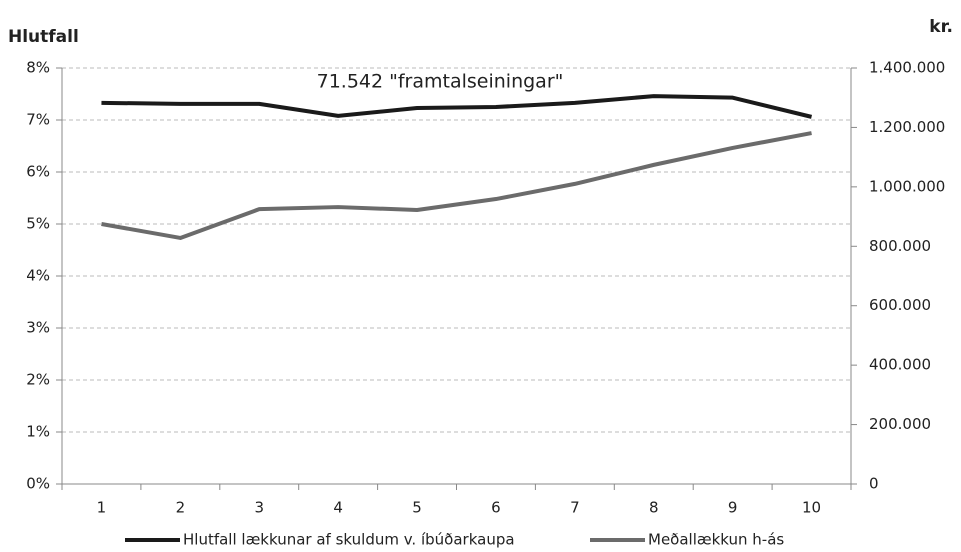 The image size is (961, 552). What do you see at coordinates (900, 305) in the screenshot?
I see `y2-tick-label: 600.000` at bounding box center [900, 305].